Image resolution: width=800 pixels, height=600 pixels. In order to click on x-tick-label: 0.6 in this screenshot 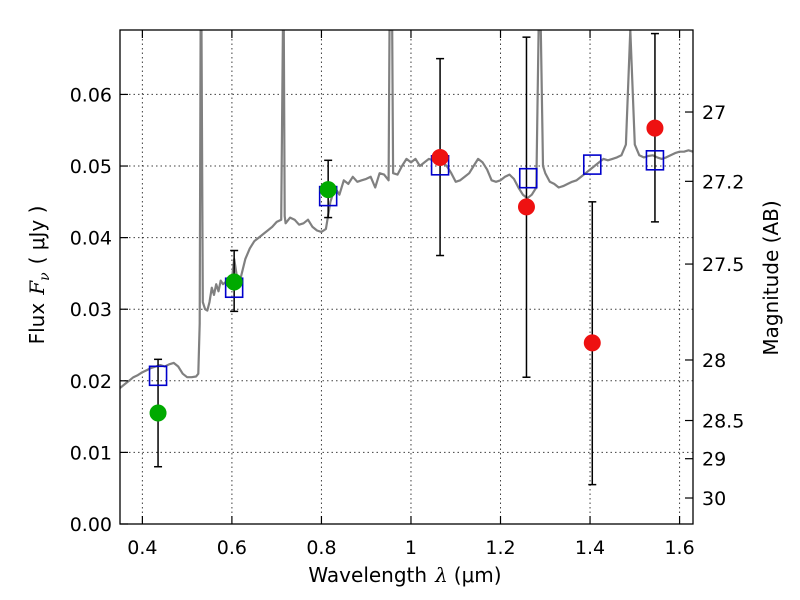, I will do `click(232, 548)`.